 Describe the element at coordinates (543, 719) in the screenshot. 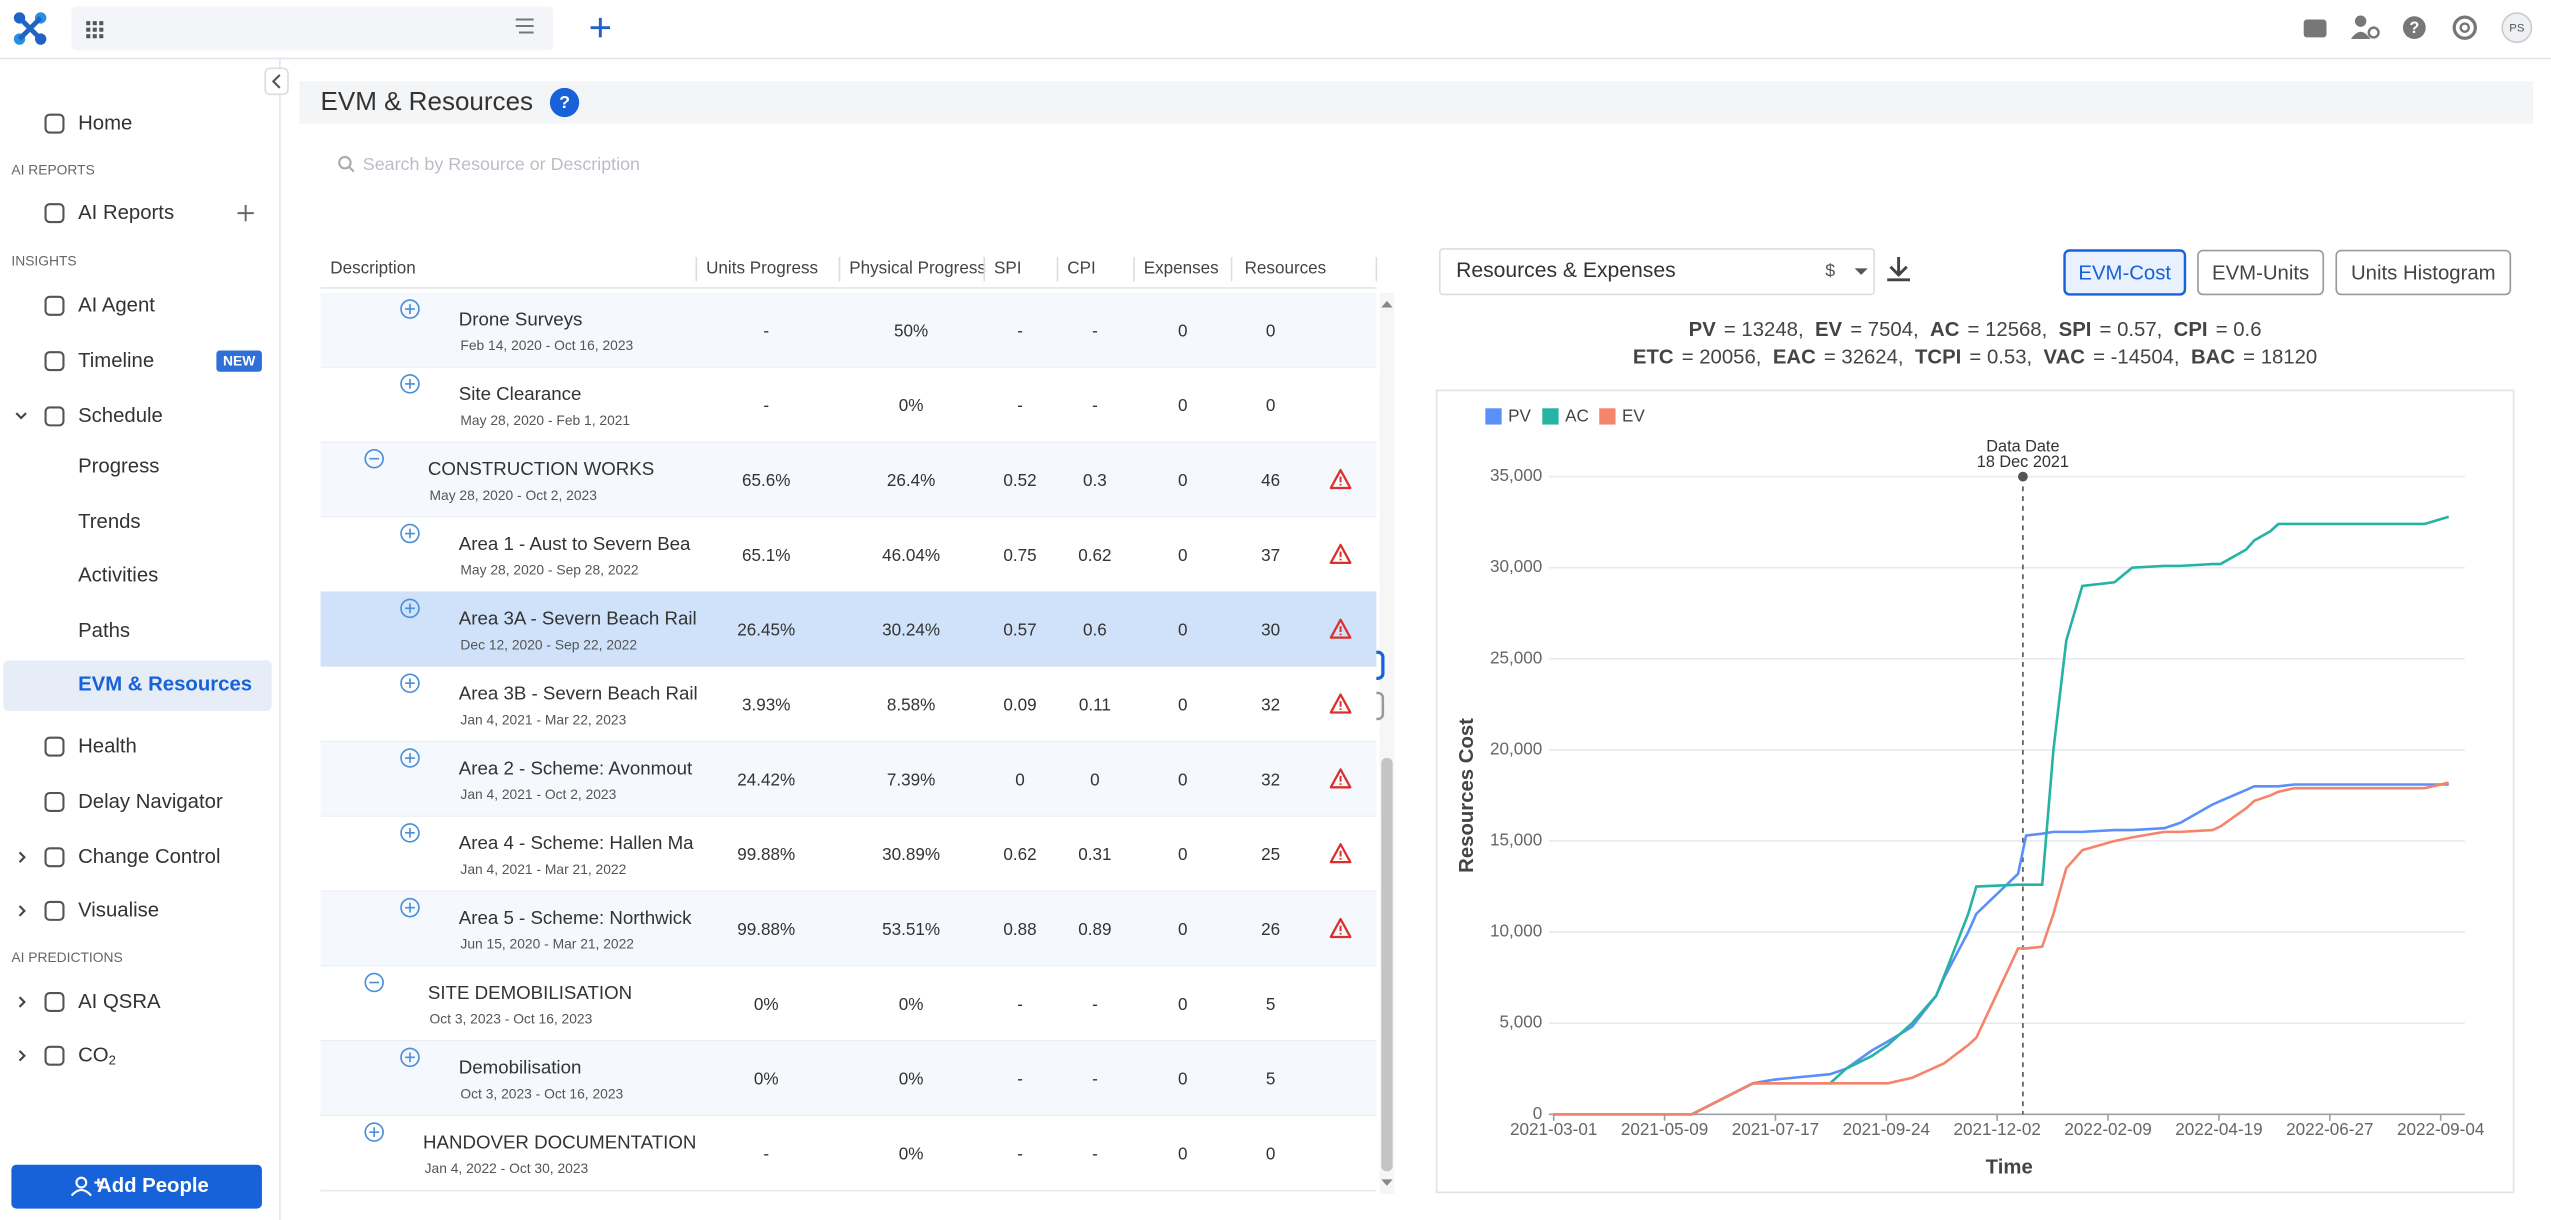

I see `row-dates: Jan 4, 2021 - Mar 22, 2023` at that location.